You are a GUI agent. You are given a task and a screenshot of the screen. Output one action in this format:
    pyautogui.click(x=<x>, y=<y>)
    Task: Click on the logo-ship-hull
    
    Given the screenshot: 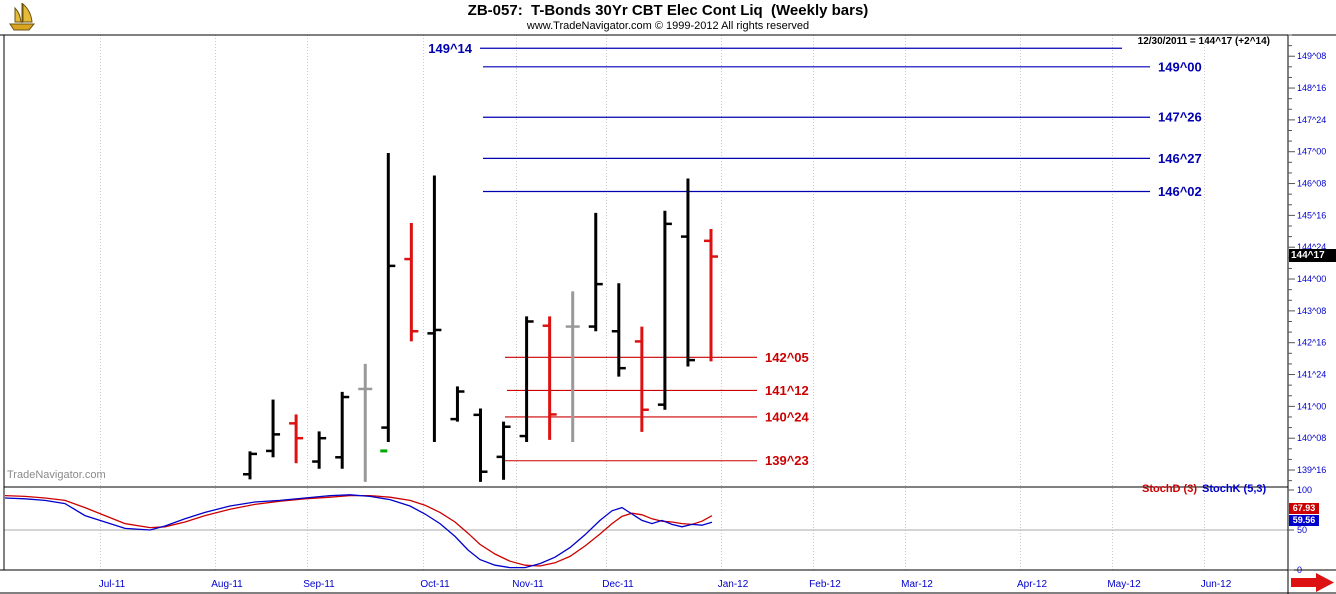 What is the action you would take?
    pyautogui.click(x=22, y=27)
    